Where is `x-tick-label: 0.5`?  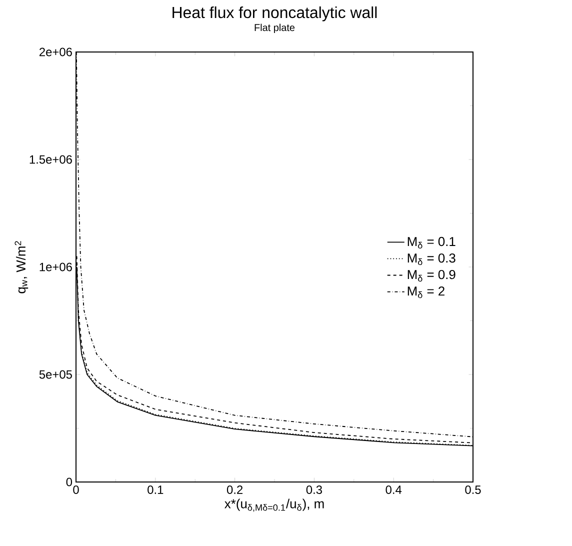
x-tick-label: 0.5 is located at coordinates (473, 490).